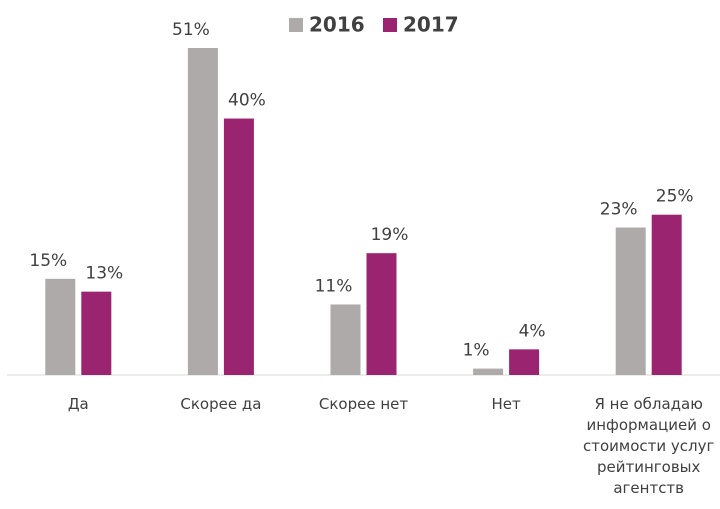 Image resolution: width=720 pixels, height=509 pixels. What do you see at coordinates (104, 274) in the screenshot?
I see `value-label: 13%` at bounding box center [104, 274].